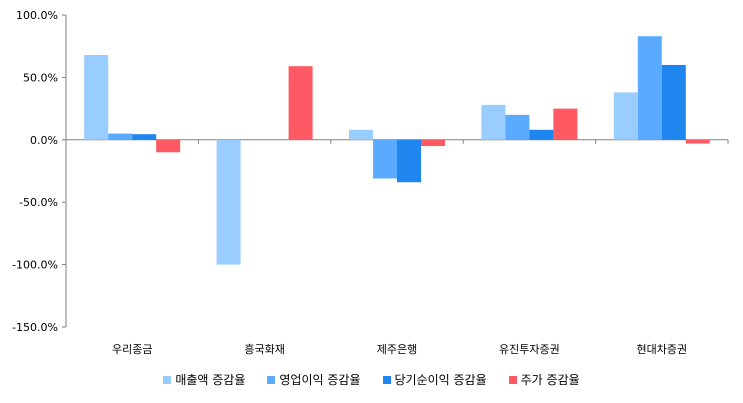  Describe the element at coordinates (38, 202) in the screenshot. I see `y-tick-label: -50.0%` at that location.